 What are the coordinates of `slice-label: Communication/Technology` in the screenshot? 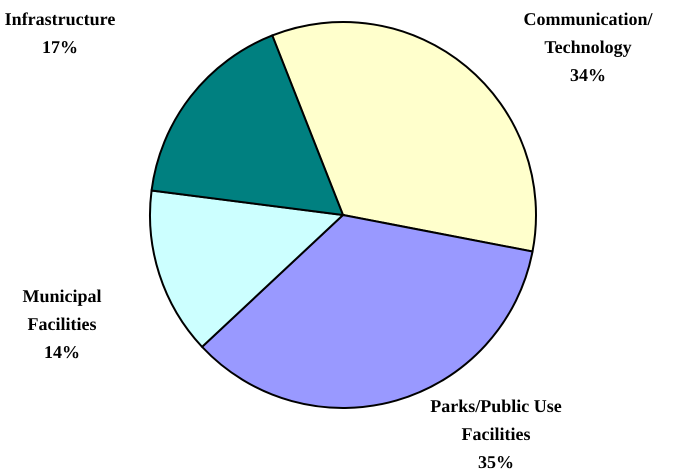 It's located at (588, 33).